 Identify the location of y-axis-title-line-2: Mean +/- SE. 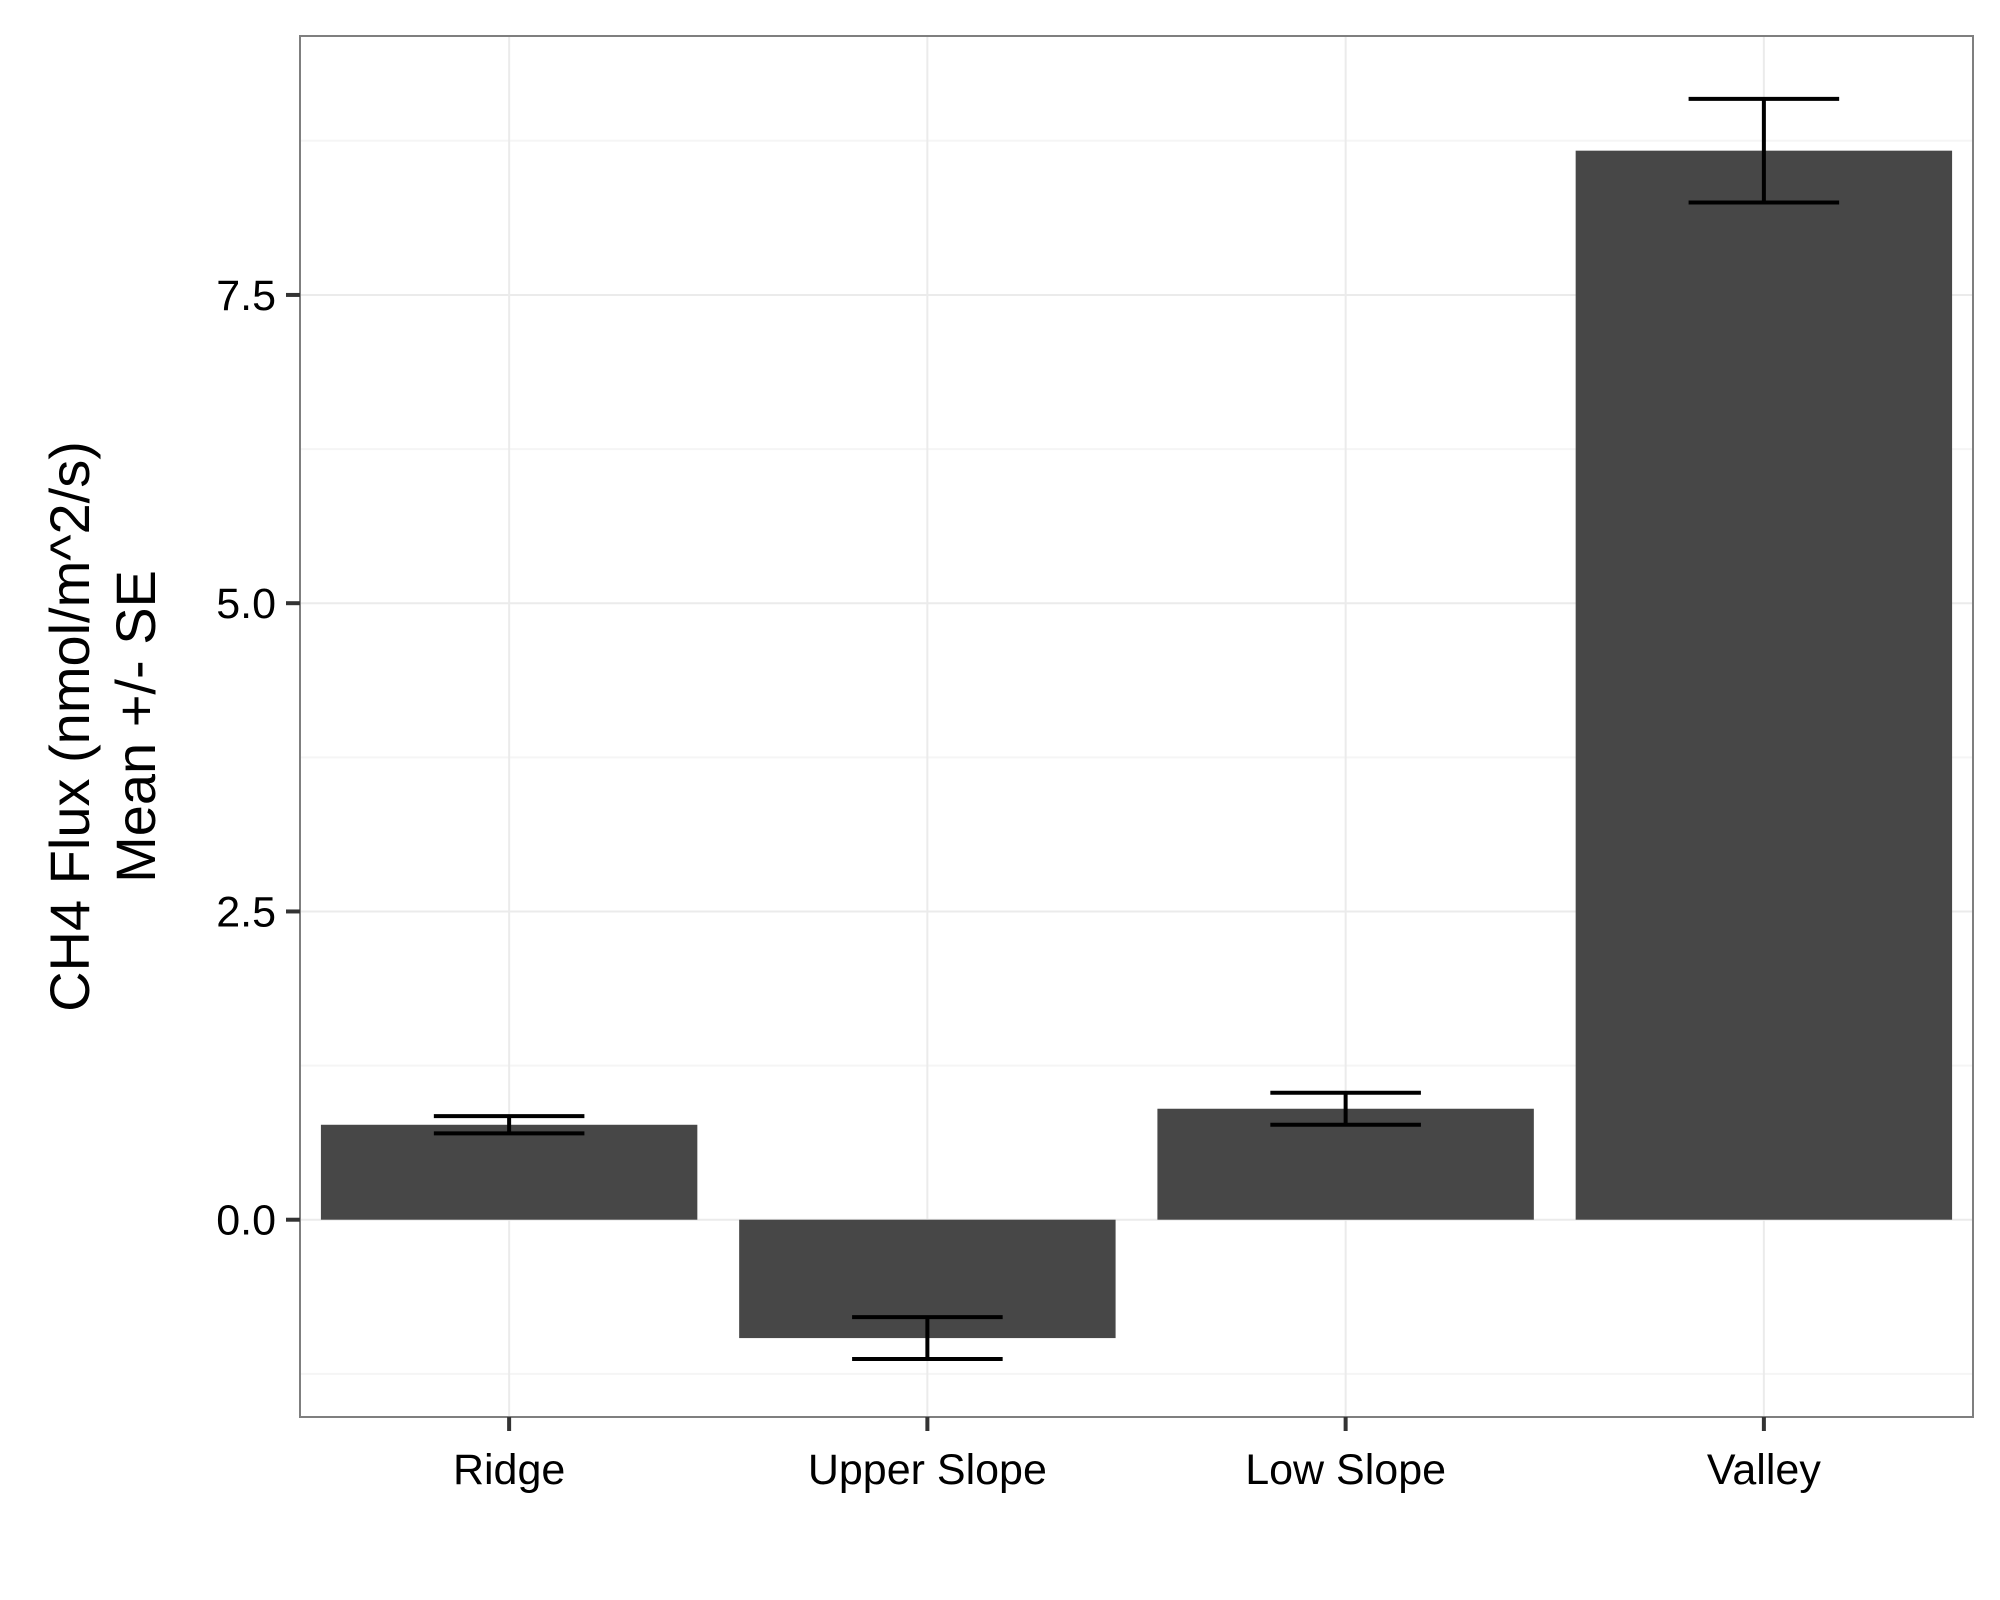
(135, 726).